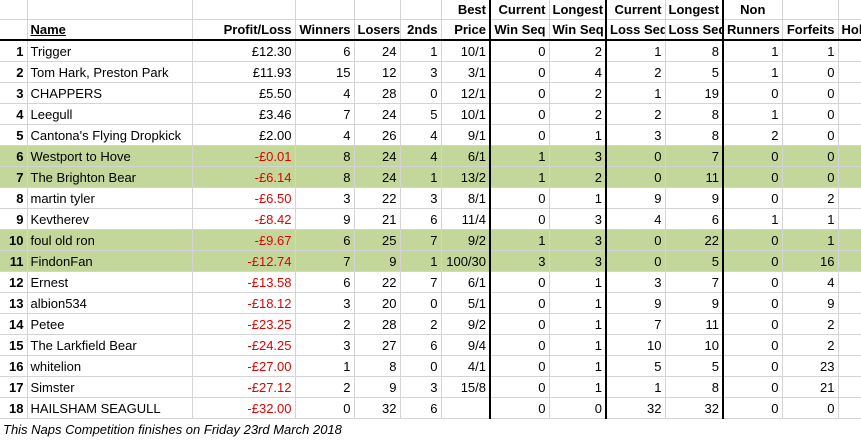  I want to click on price-cell: 11/4, so click(465, 219).